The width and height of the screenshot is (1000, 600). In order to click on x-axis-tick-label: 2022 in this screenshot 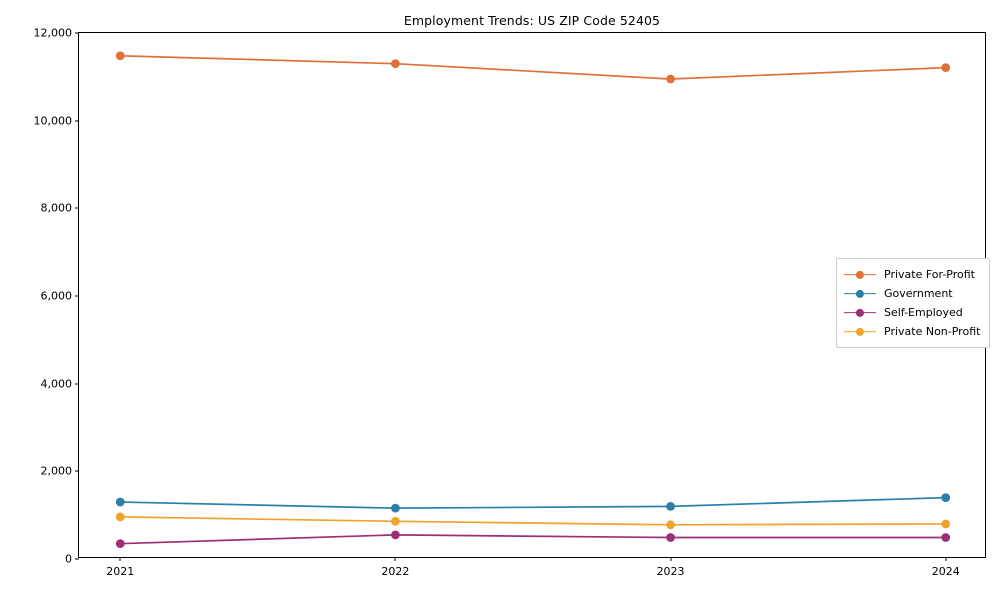, I will do `click(395, 571)`.